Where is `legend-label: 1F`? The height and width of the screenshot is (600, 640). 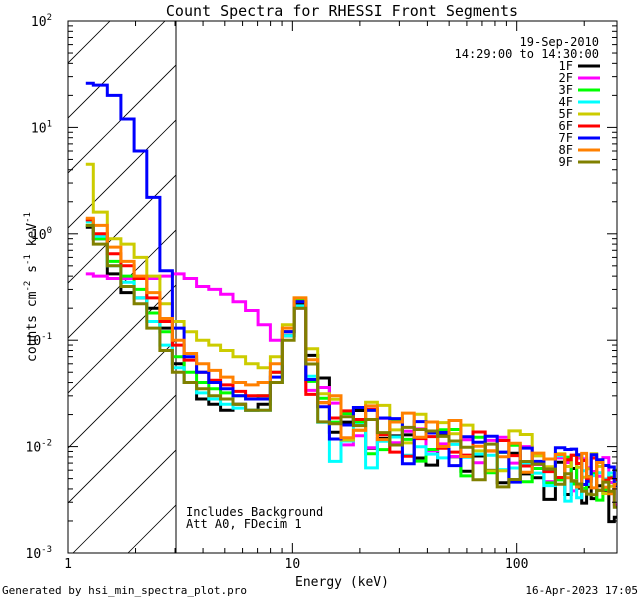
legend-label: 1F is located at coordinates (566, 66).